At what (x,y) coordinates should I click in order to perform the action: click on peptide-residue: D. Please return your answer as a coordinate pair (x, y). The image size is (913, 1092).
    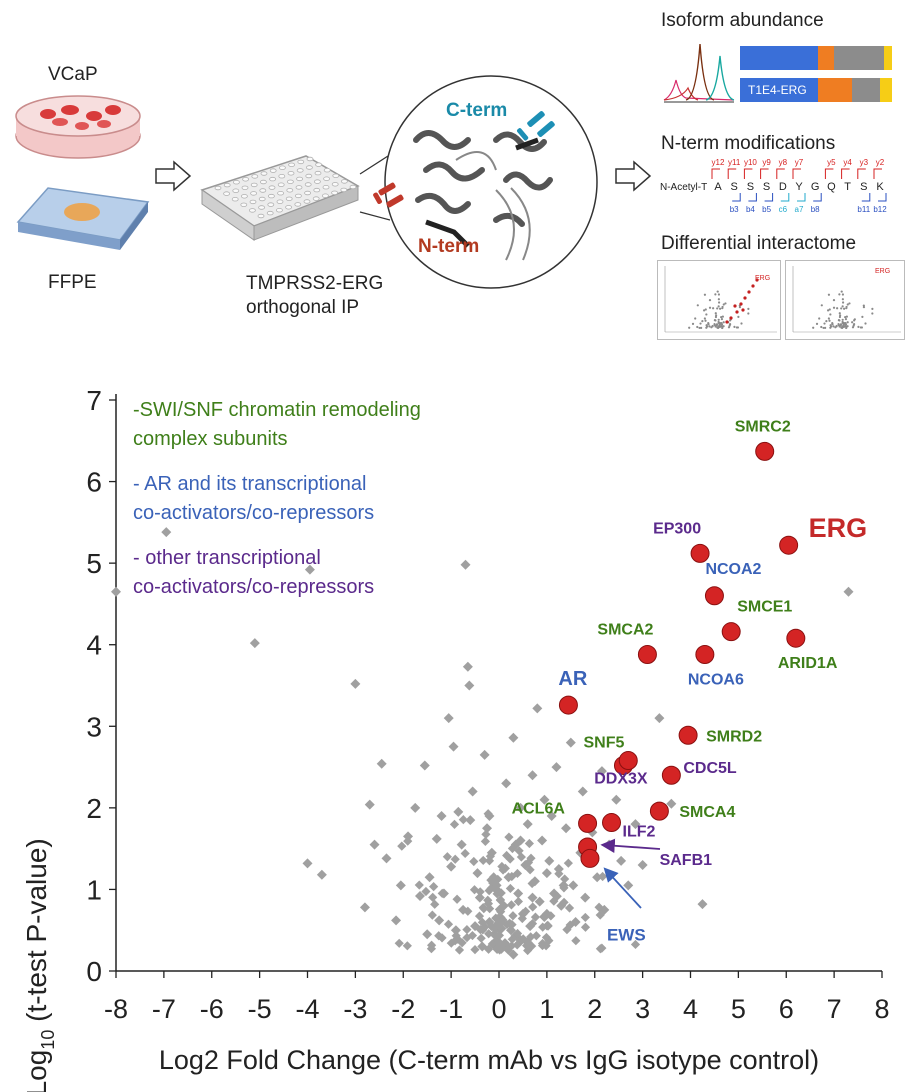
    Looking at the image, I should click on (783, 187).